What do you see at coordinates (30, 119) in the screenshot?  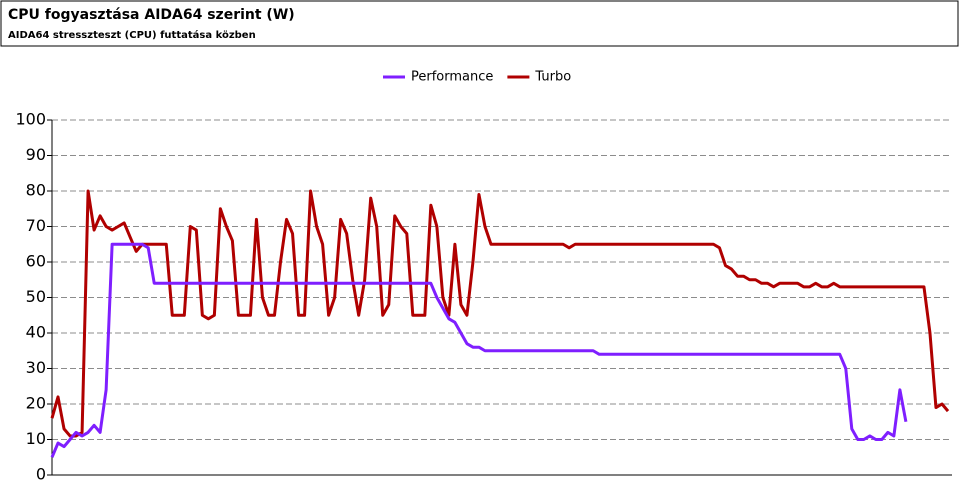 I see `y-tick-label: 100` at bounding box center [30, 119].